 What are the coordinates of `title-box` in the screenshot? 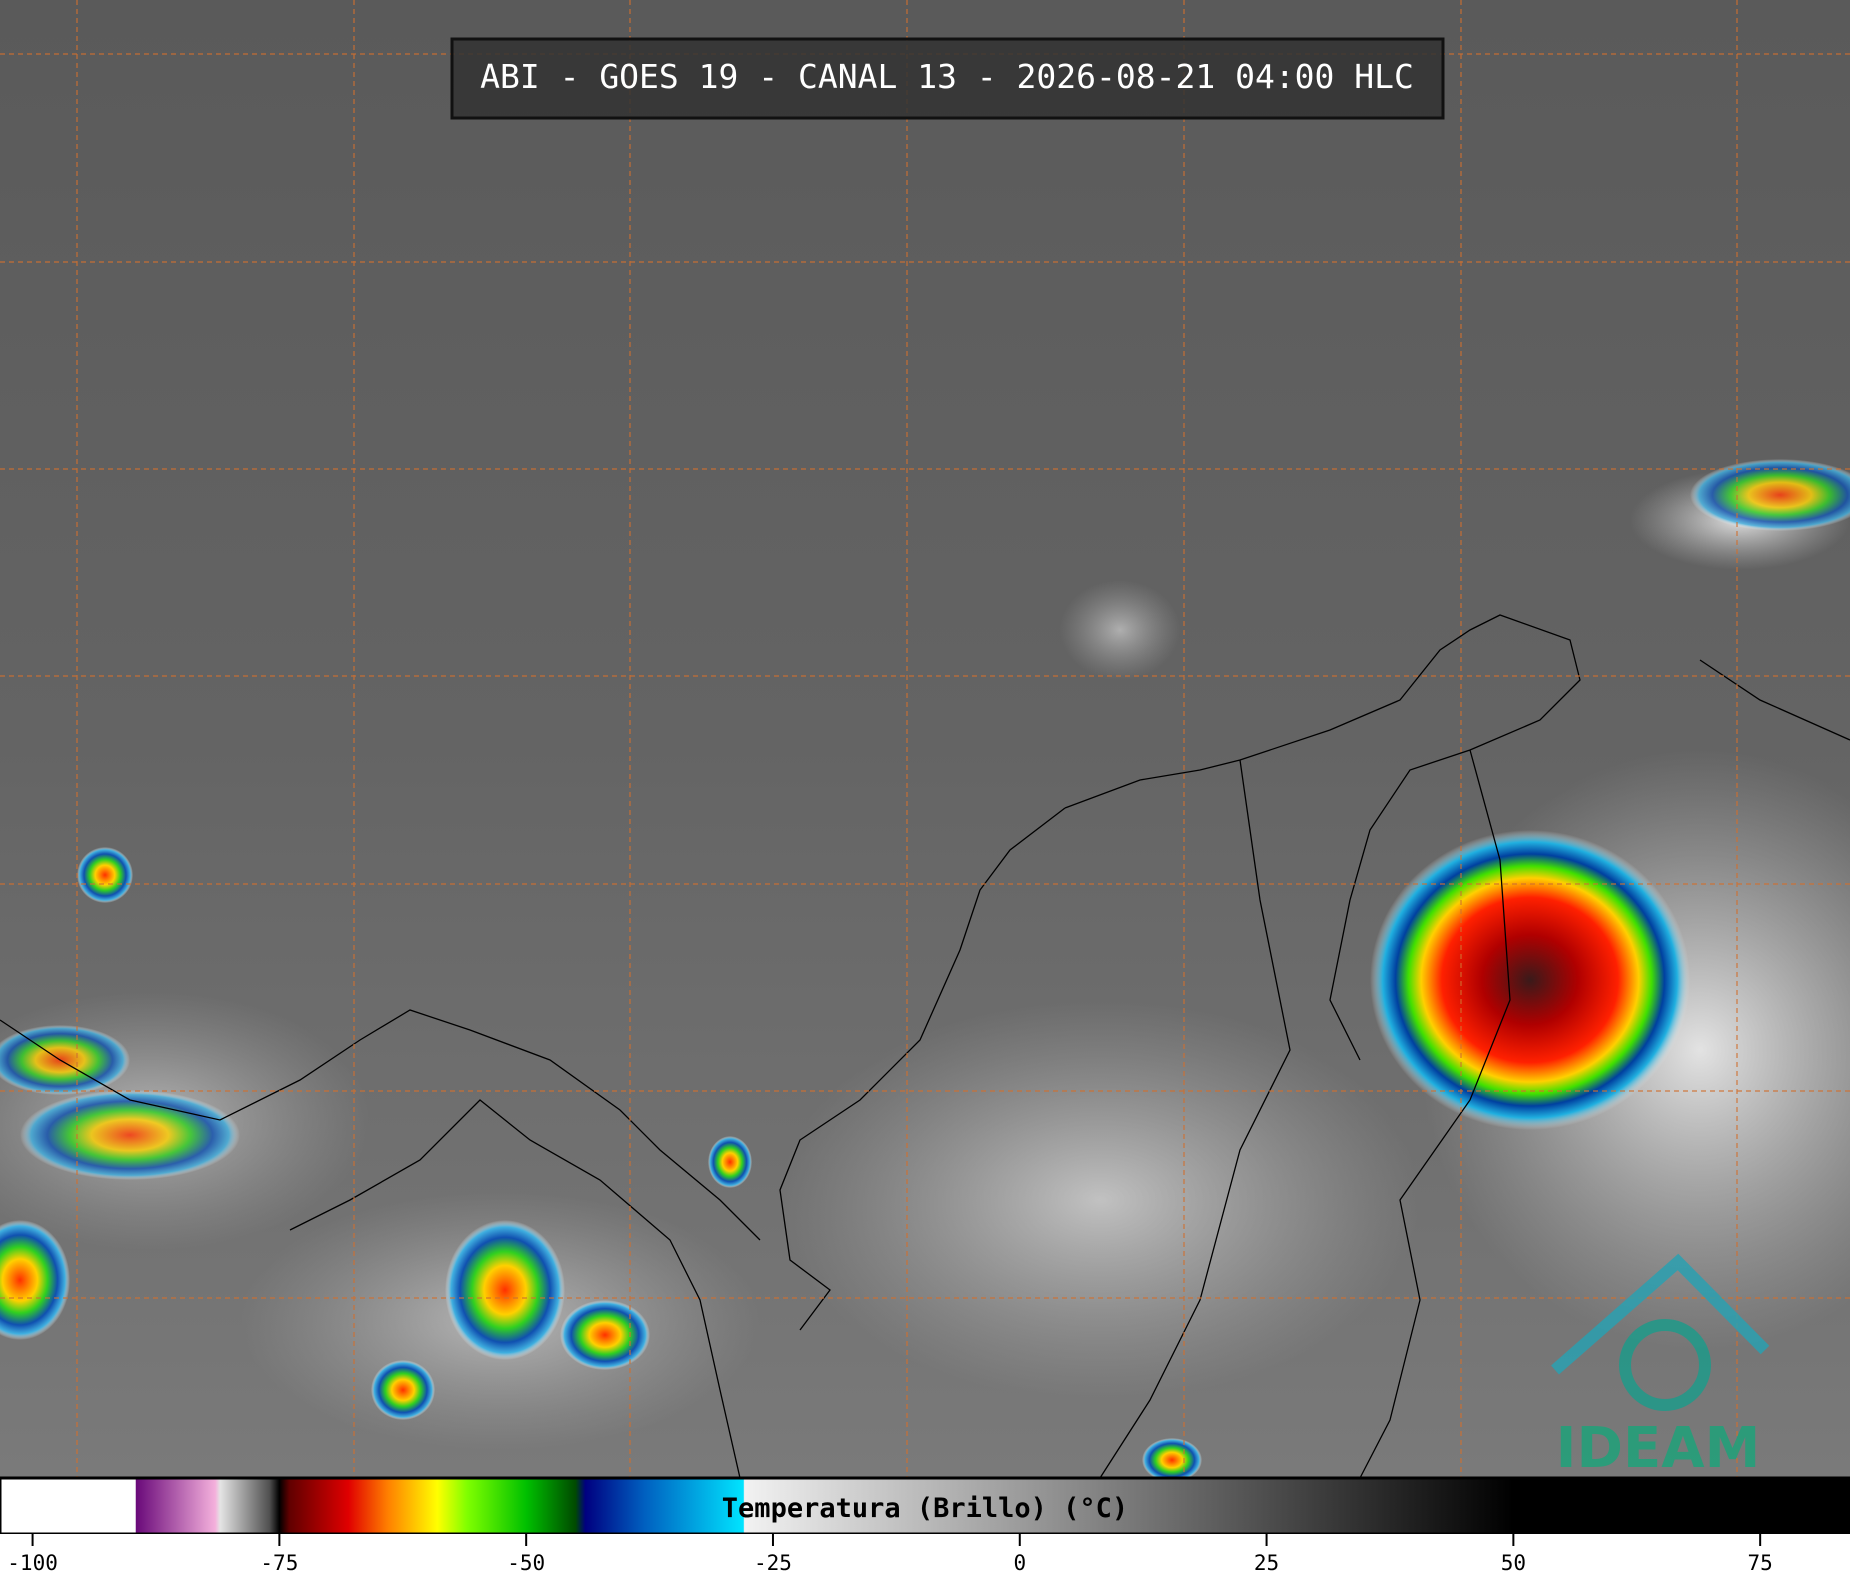 It's located at (947, 78).